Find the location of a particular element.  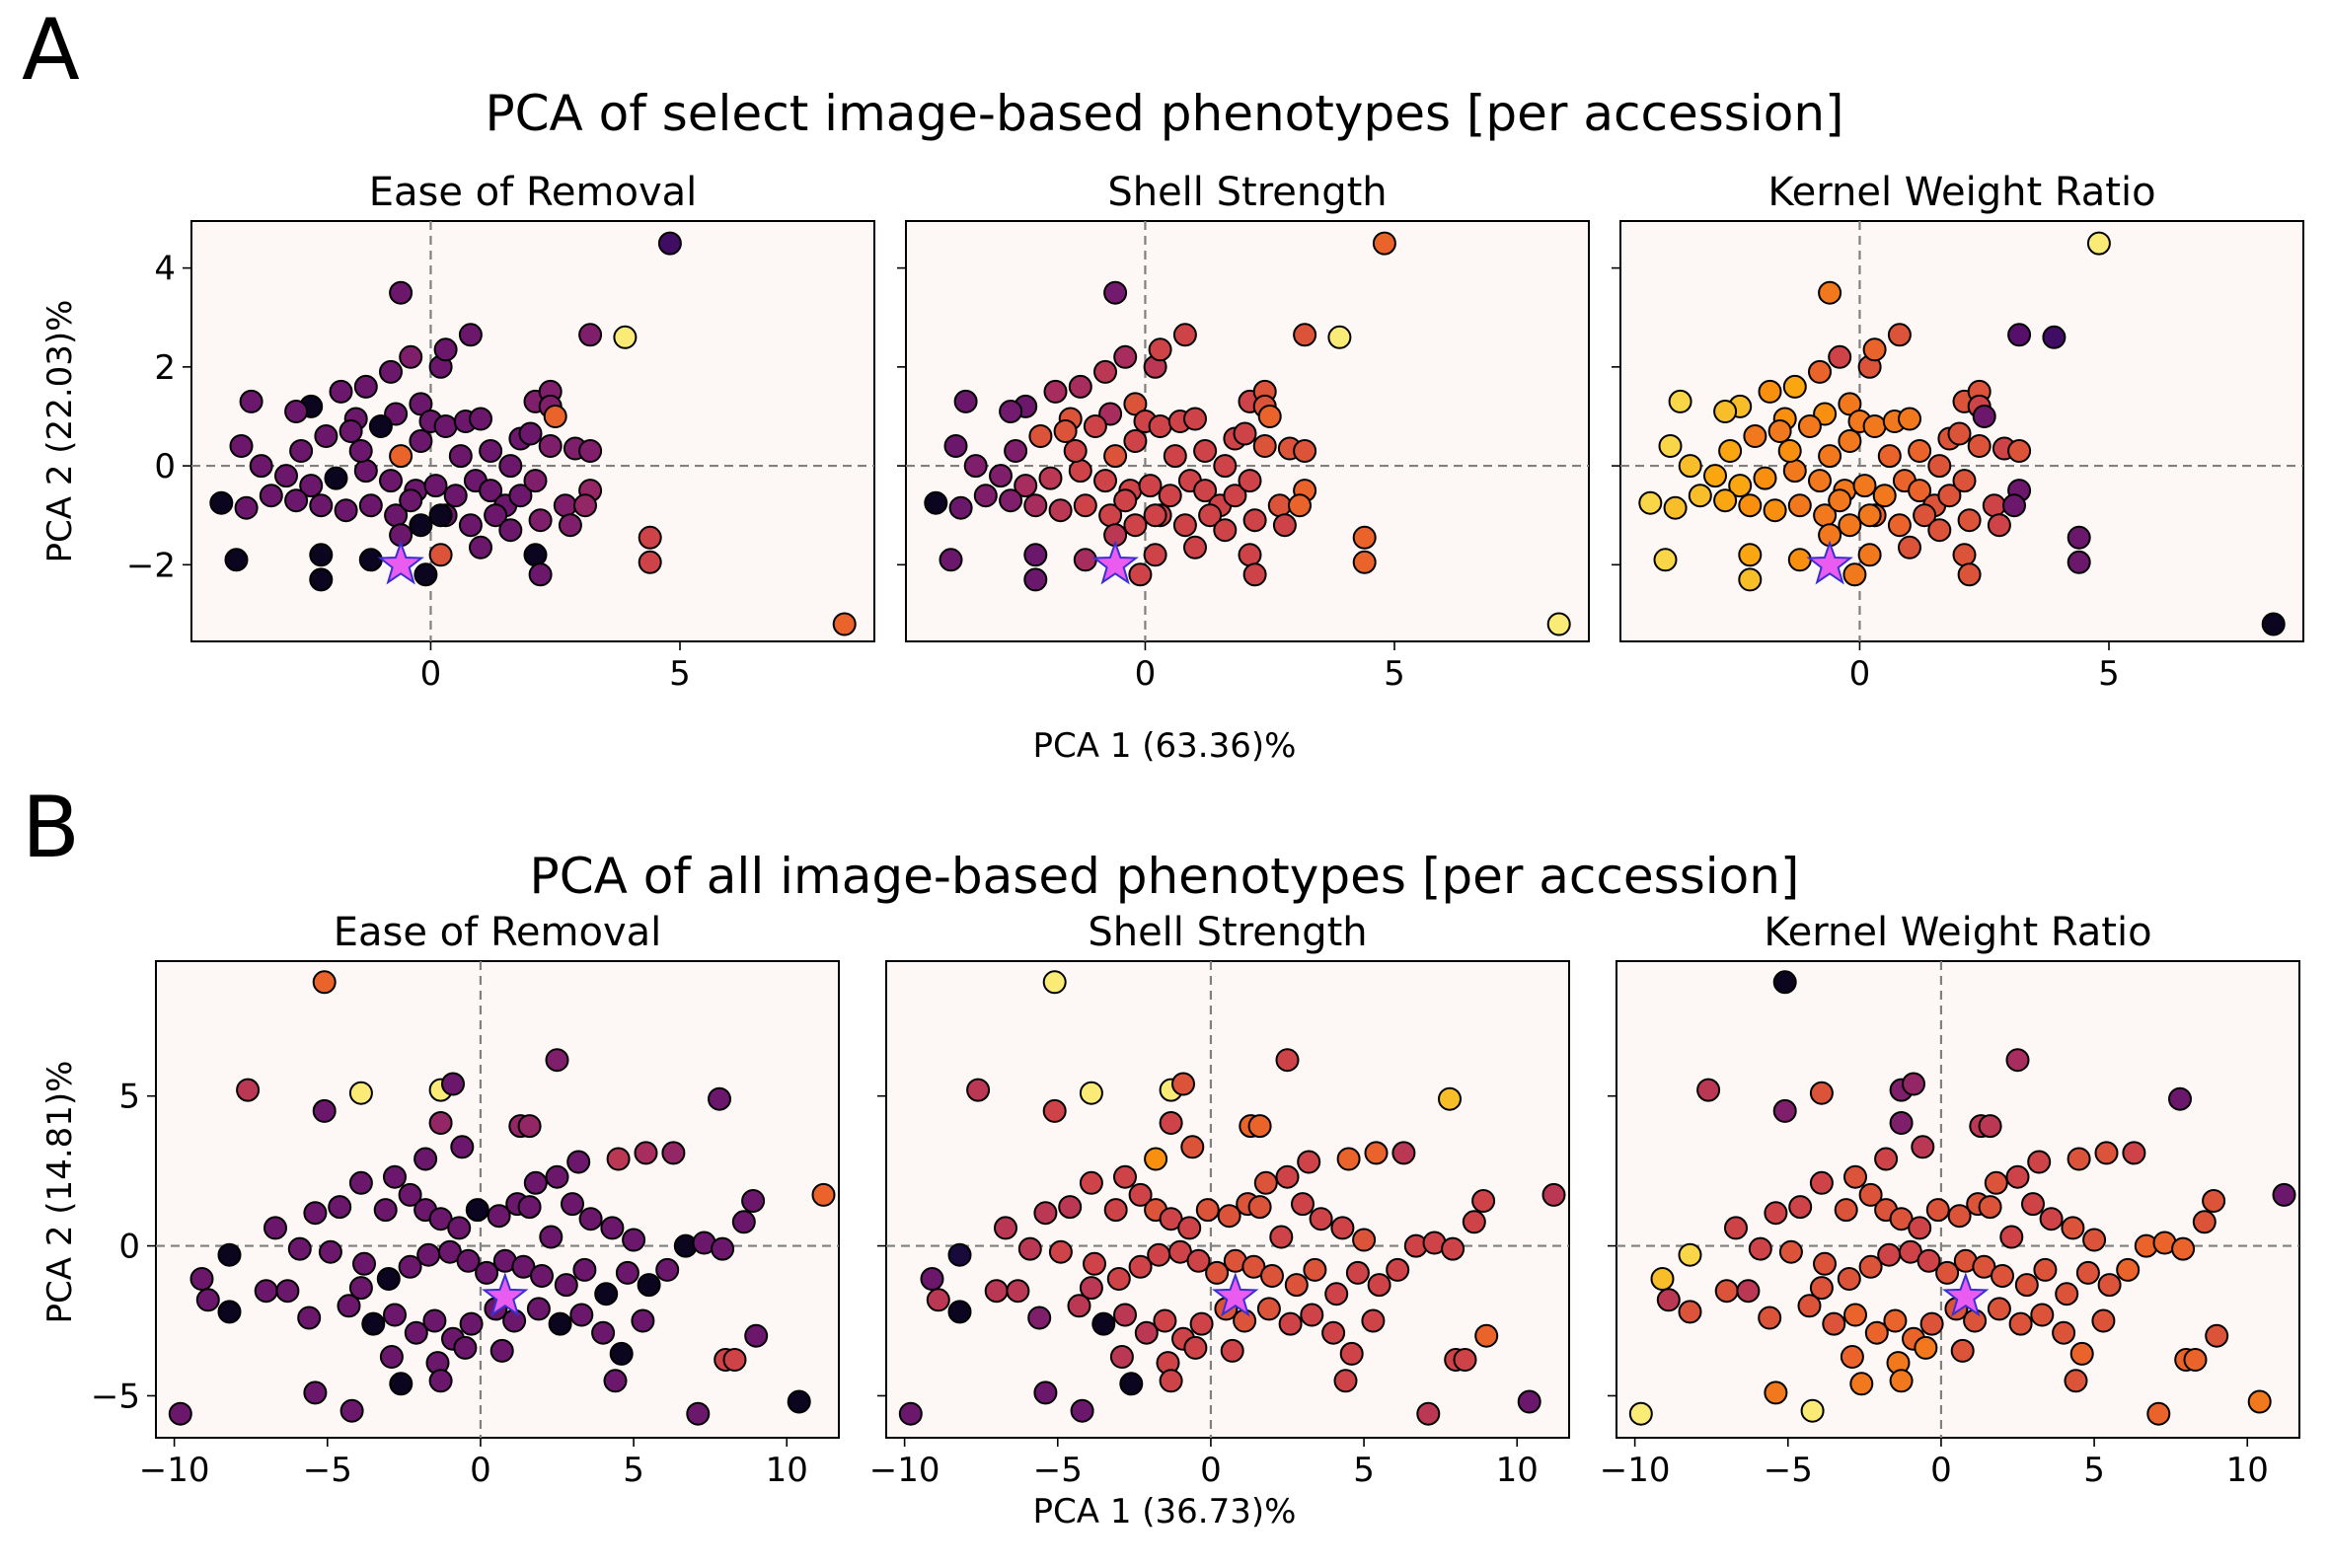

chart-b-subplot-title: Ease of Removal is located at coordinates (498, 932).